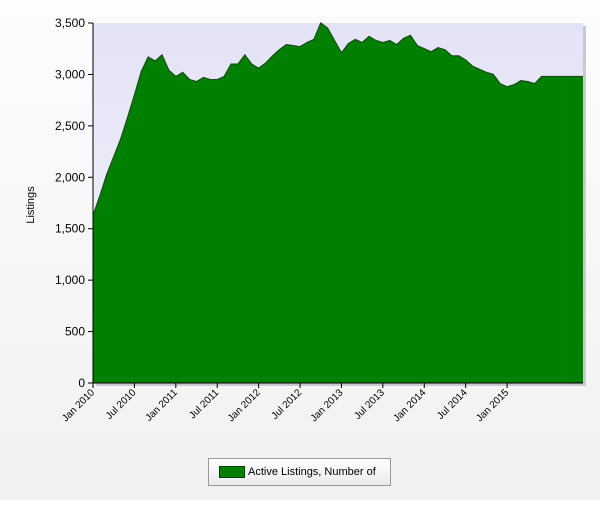 The width and height of the screenshot is (600, 505). I want to click on x-tick-label: Jan 2013, so click(327, 405).